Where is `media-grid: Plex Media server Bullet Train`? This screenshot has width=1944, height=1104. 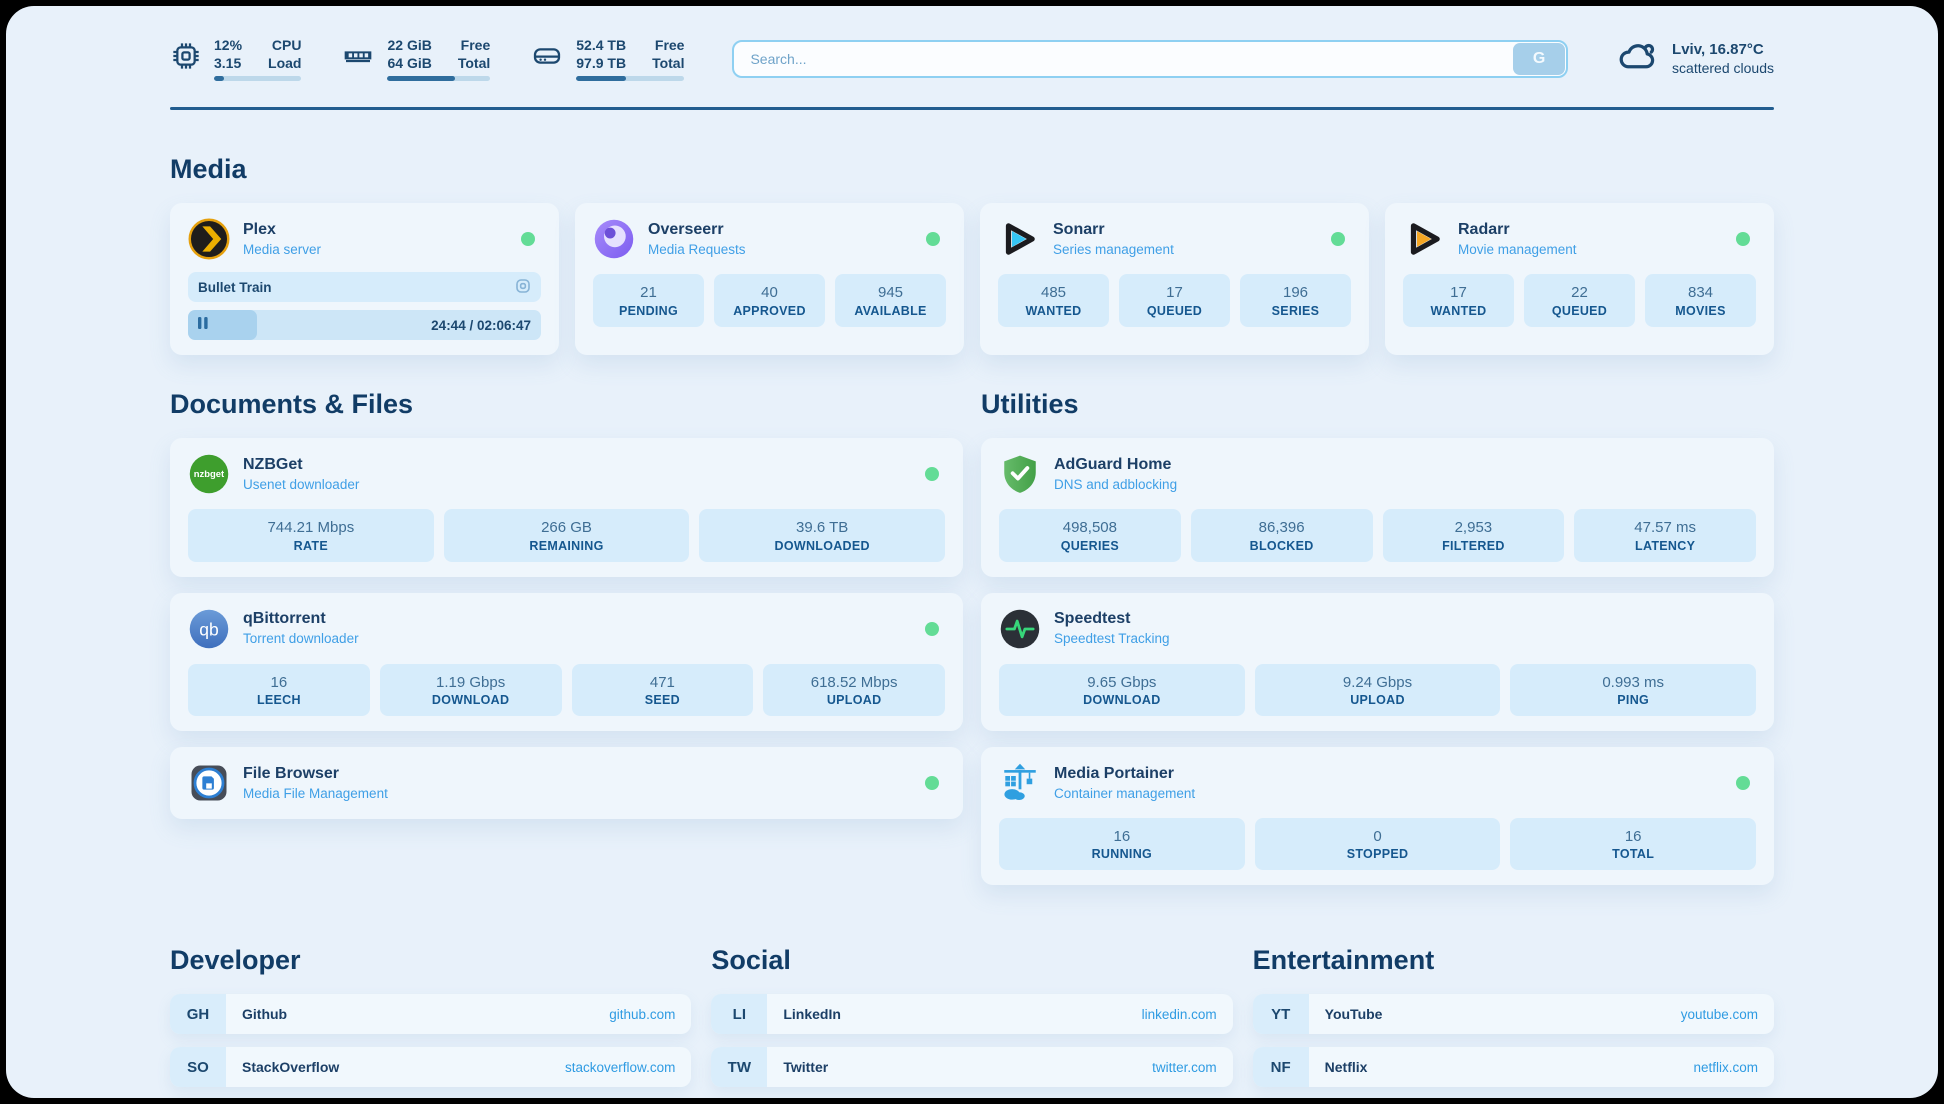
media-grid: Plex Media server Bullet Train is located at coordinates (972, 279).